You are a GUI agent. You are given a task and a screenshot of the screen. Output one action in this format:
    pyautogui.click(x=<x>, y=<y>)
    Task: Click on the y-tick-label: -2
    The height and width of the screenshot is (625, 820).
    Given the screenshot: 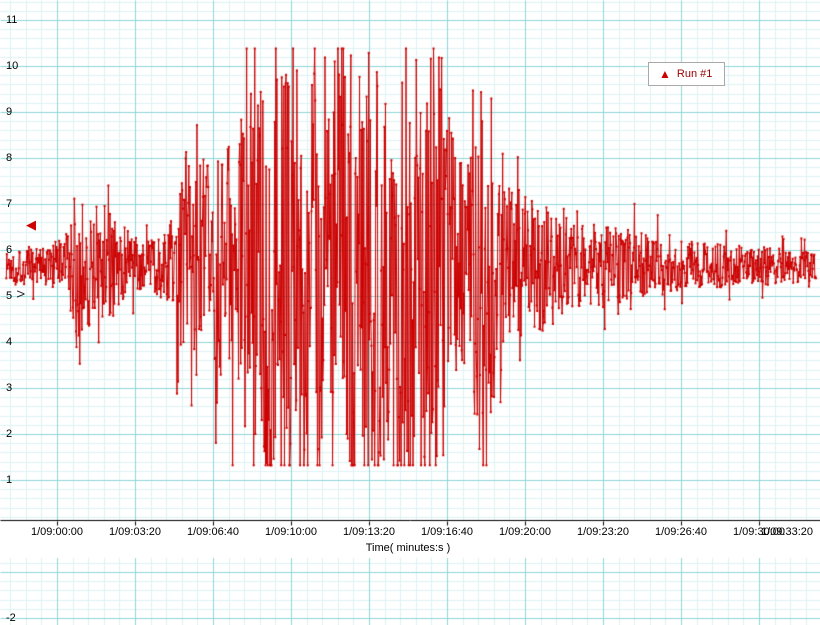 What is the action you would take?
    pyautogui.click(x=11, y=618)
    